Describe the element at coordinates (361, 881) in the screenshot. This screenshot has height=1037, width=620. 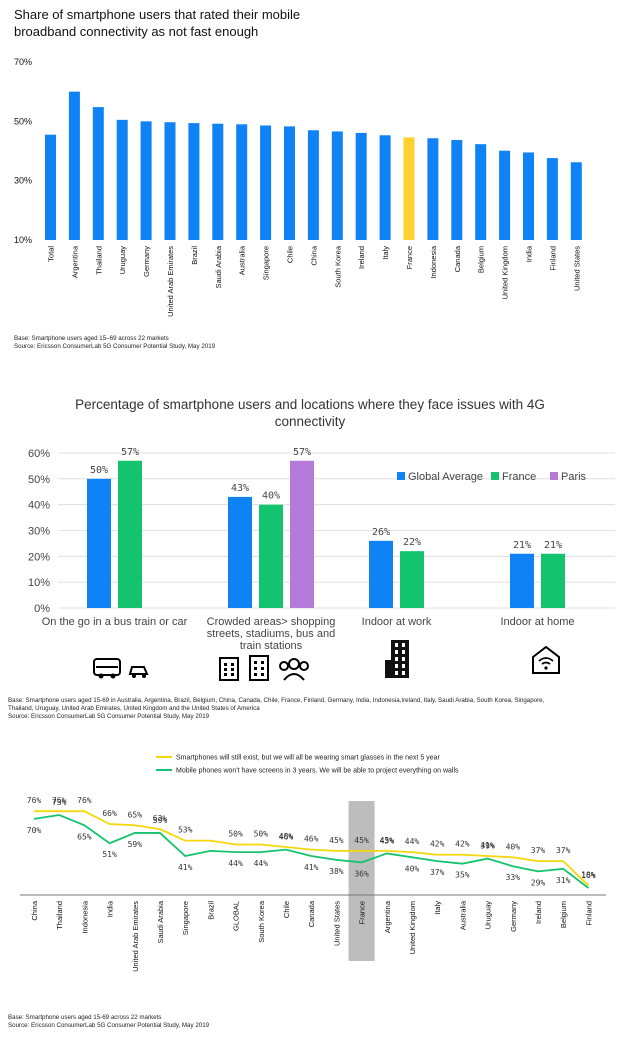
I see `chart3-highlight-band` at that location.